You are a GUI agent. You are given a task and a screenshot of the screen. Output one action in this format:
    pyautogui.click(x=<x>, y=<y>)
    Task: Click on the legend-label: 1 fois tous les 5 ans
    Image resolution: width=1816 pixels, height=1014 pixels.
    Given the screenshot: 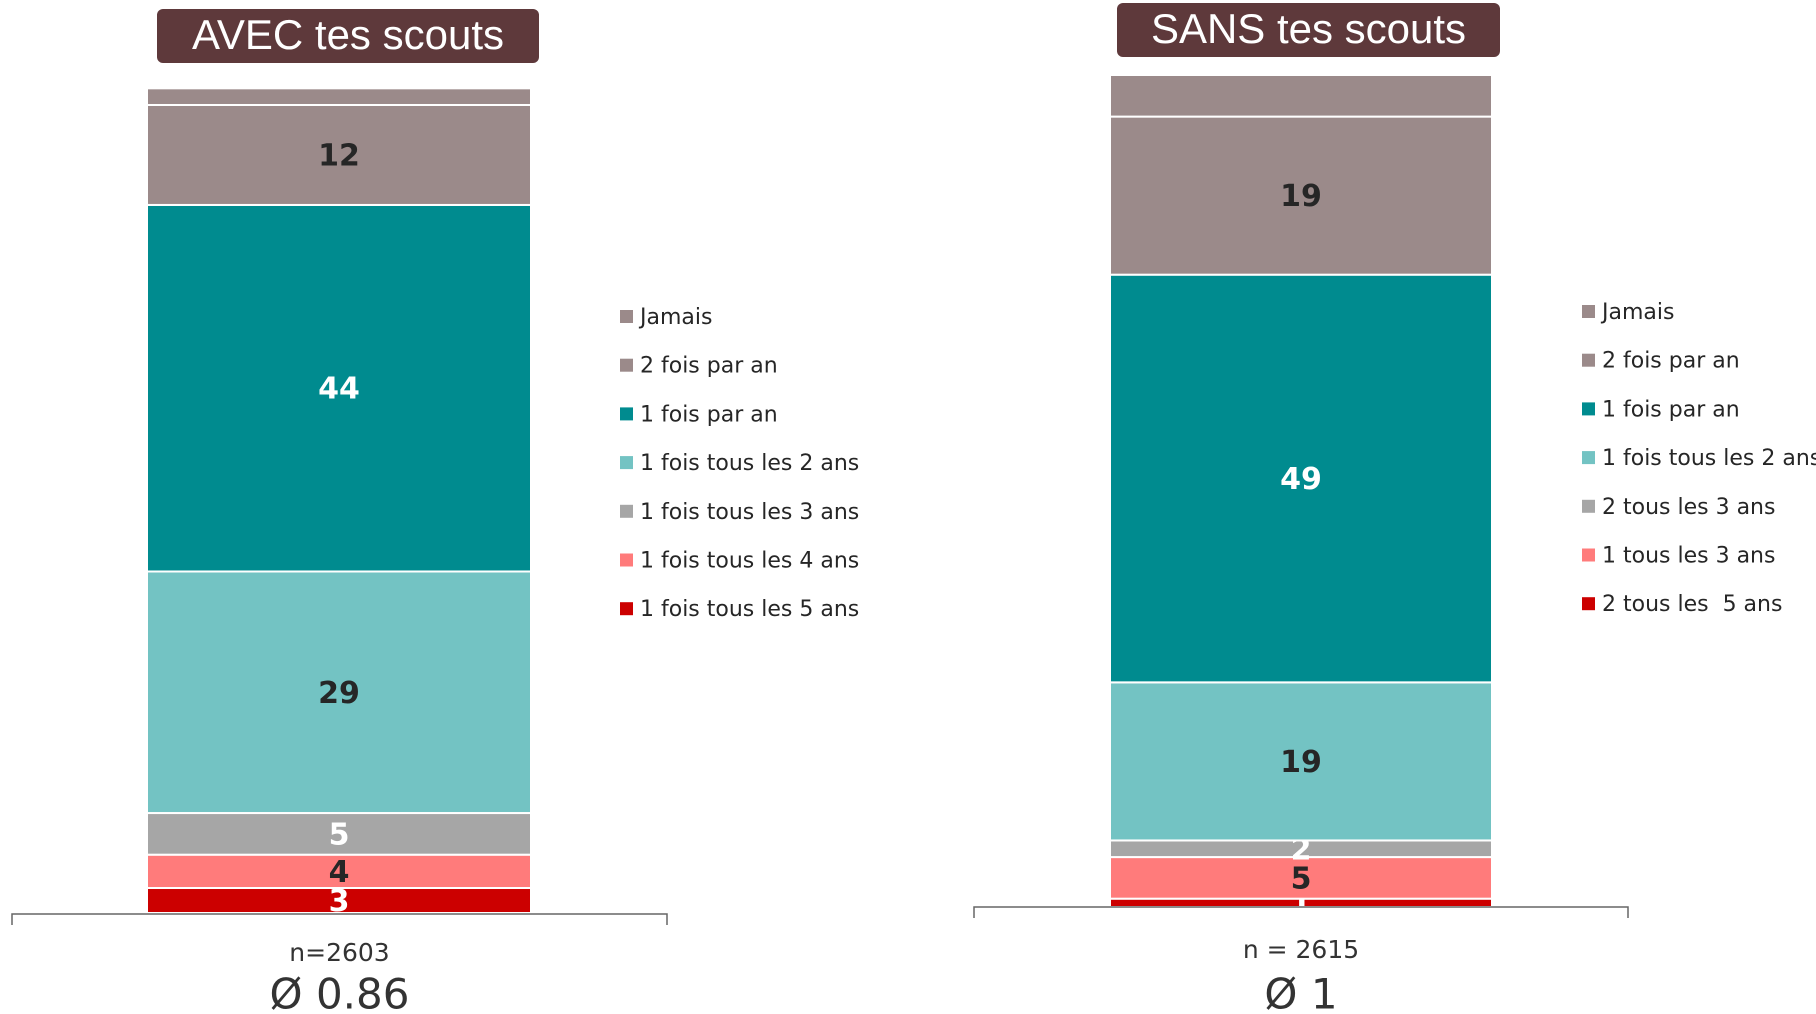 What is the action you would take?
    pyautogui.click(x=749, y=609)
    